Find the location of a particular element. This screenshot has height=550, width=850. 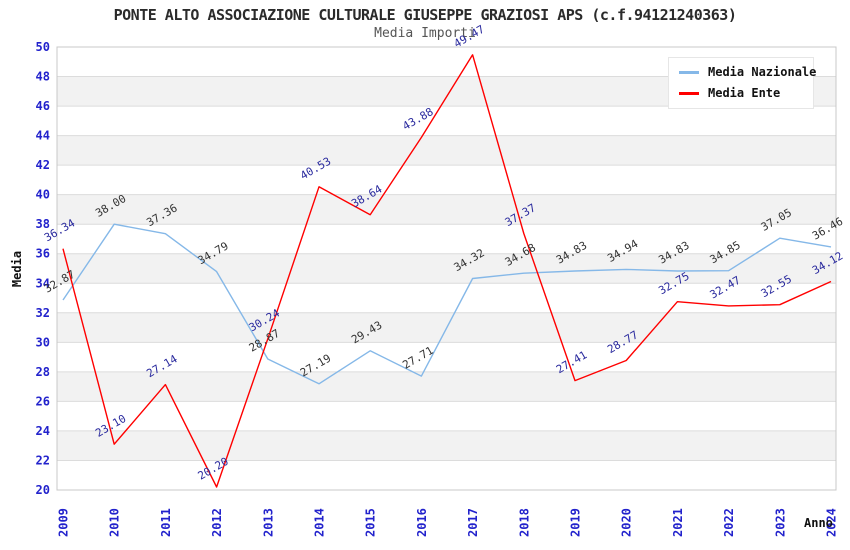

y-tick-label: 24 is located at coordinates (43, 431).